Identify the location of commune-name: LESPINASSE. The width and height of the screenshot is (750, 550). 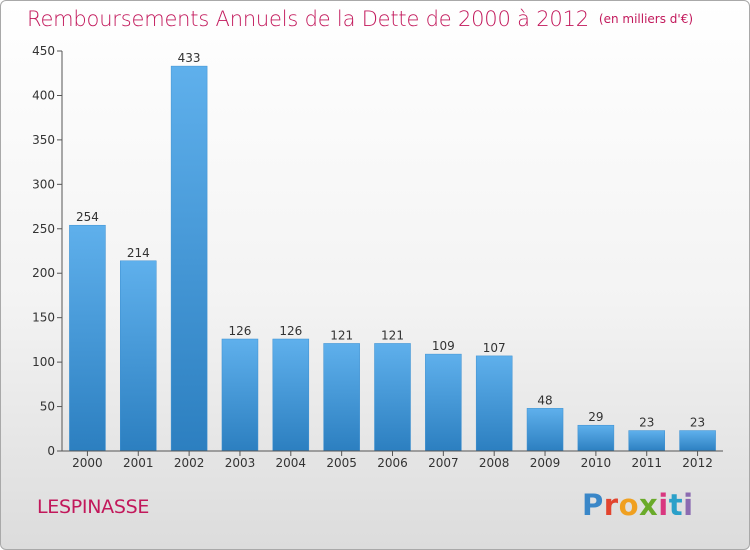
(93, 507).